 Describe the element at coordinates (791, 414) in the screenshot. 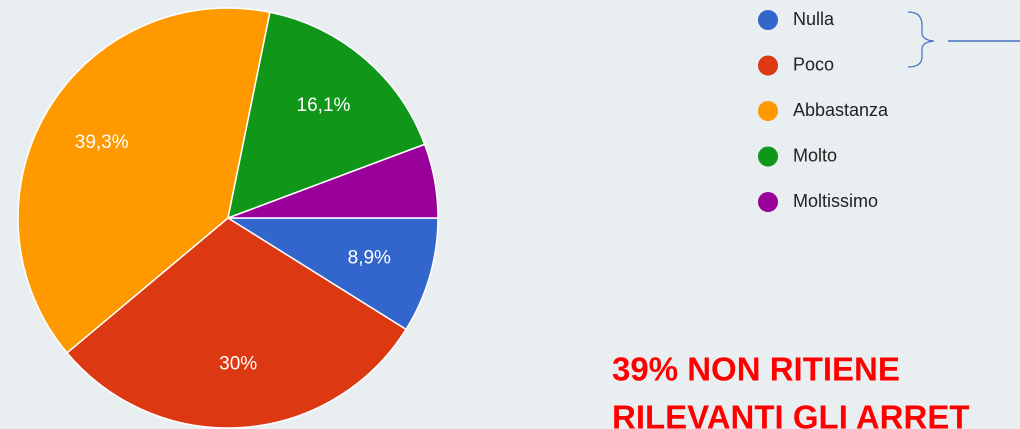

I see `annotation-line: RILEVANTI GLI ARRET` at that location.